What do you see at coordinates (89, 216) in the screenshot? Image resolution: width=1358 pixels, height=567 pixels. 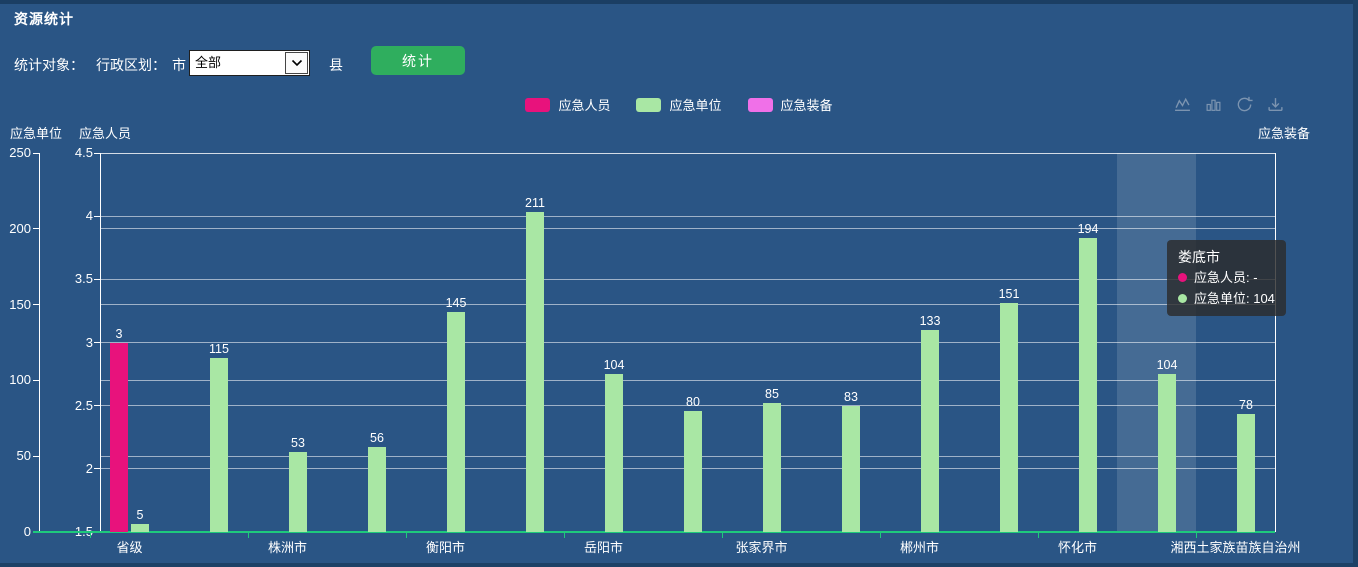 I see `y-axis-label: 4` at bounding box center [89, 216].